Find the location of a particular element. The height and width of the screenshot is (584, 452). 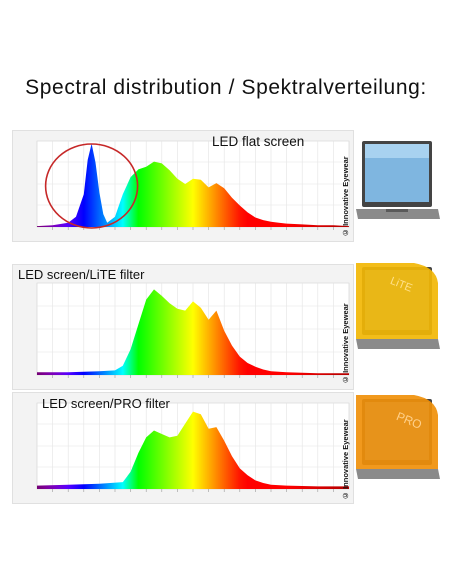

laptop-lite-filter-icon: LiTE is located at coordinates (398, 306).